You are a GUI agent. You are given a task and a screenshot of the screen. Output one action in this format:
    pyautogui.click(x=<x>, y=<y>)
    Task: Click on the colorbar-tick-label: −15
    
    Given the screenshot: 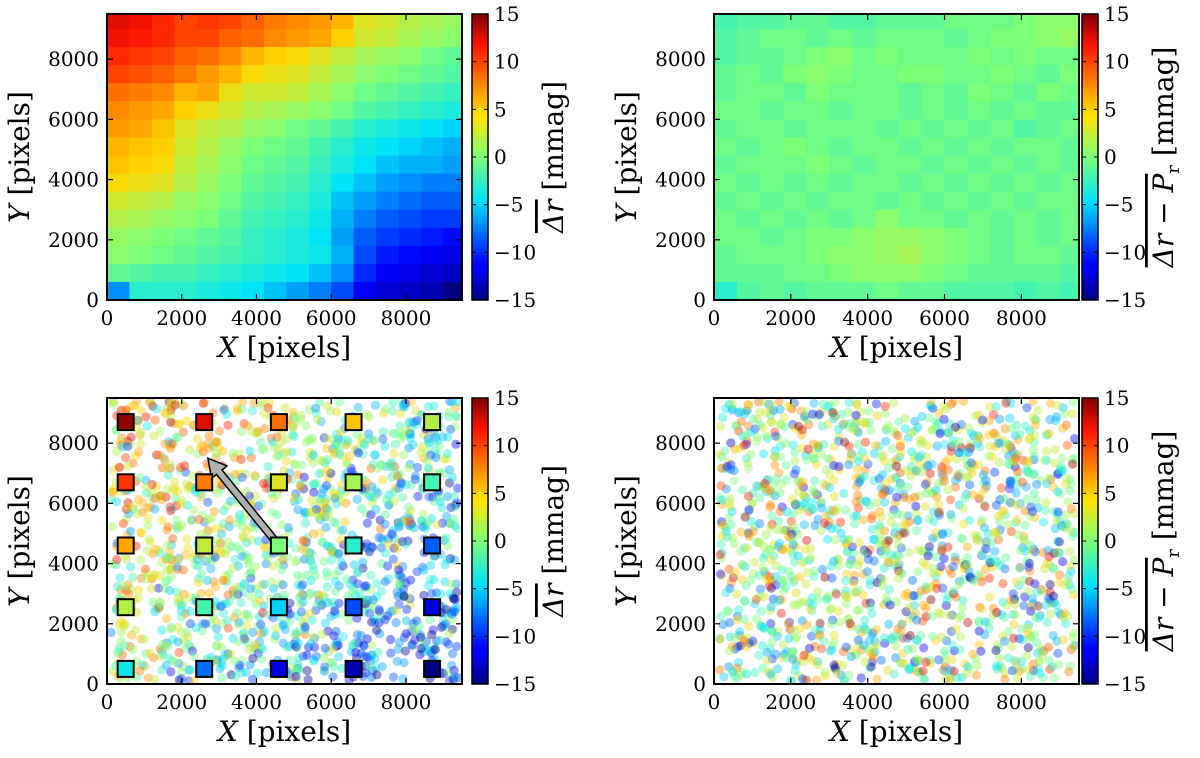 What is the action you would take?
    pyautogui.click(x=515, y=684)
    